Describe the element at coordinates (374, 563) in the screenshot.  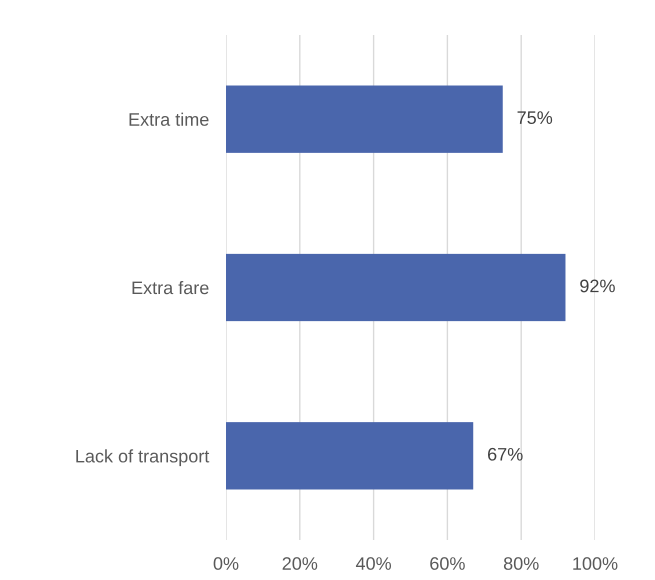
I see `x-tick-label: 40%` at that location.